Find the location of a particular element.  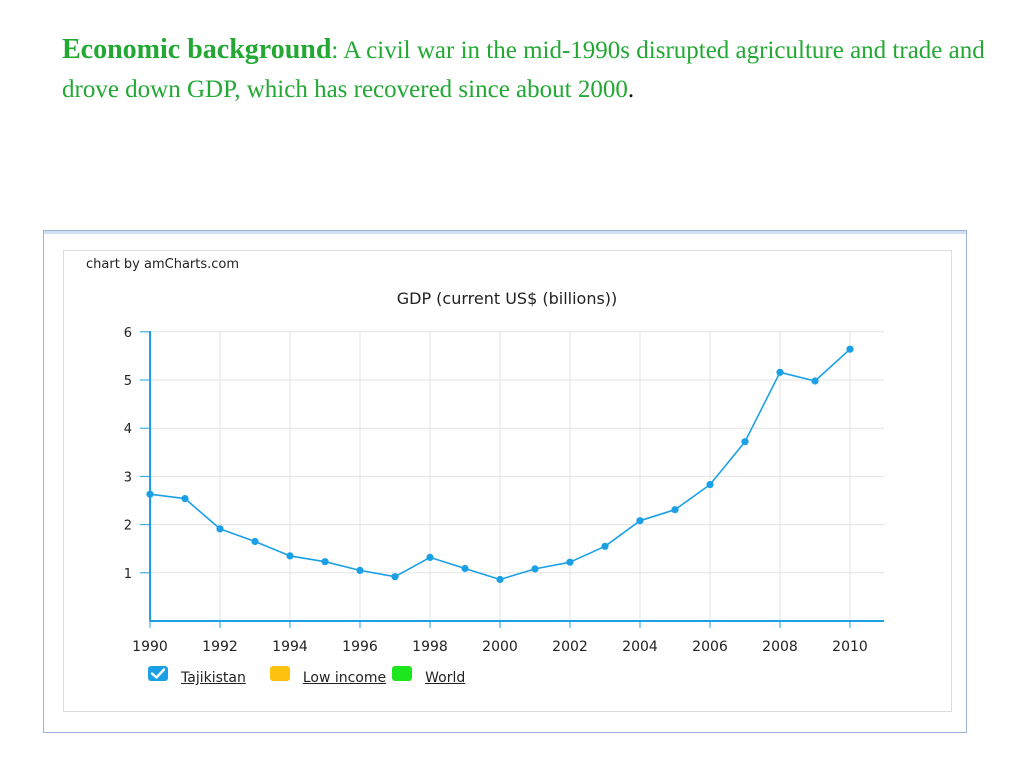

x-tick-label: 1998 is located at coordinates (430, 647).